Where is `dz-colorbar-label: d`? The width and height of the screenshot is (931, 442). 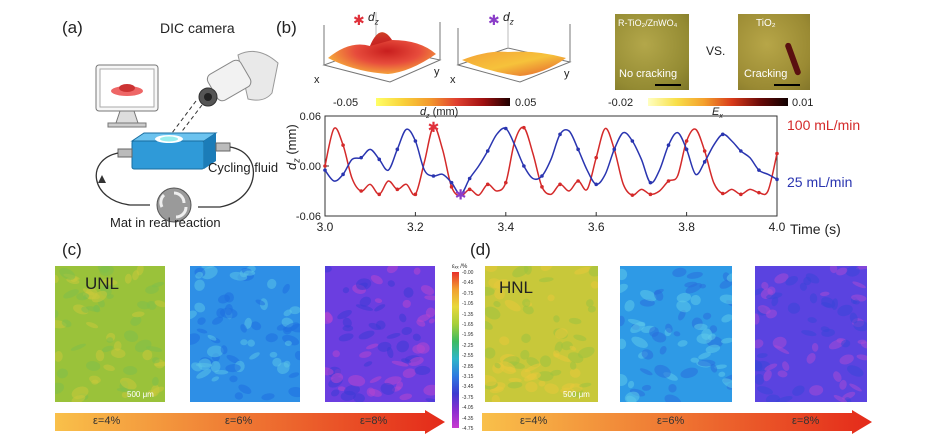 dz-colorbar-label: d is located at coordinates (423, 112).